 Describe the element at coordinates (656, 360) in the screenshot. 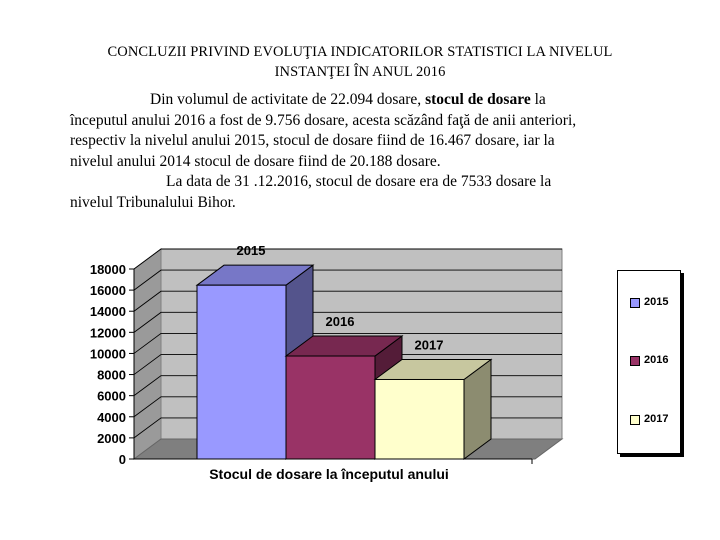

I see `legend-label-2016: 2016` at that location.